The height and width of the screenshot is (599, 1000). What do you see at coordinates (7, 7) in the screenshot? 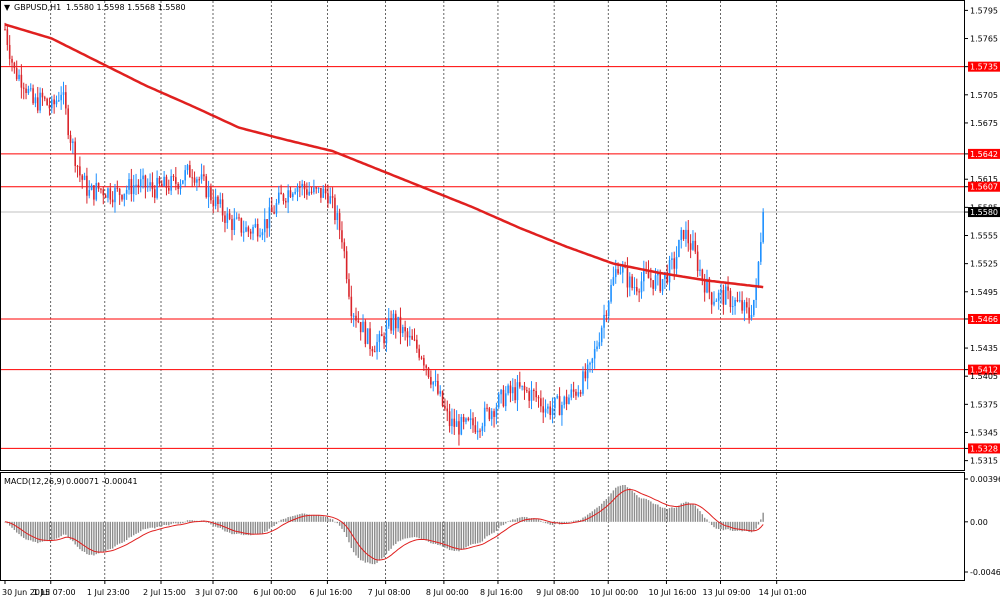
I see `collapse-arrow-icon: ▼` at bounding box center [7, 7].